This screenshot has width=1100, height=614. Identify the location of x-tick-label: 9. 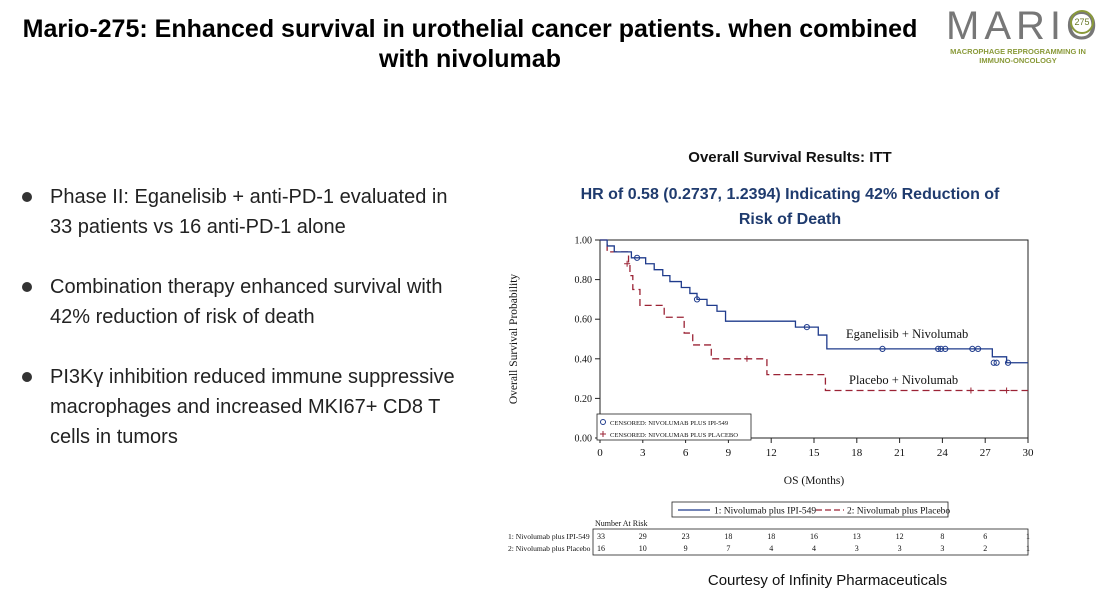
(729, 453).